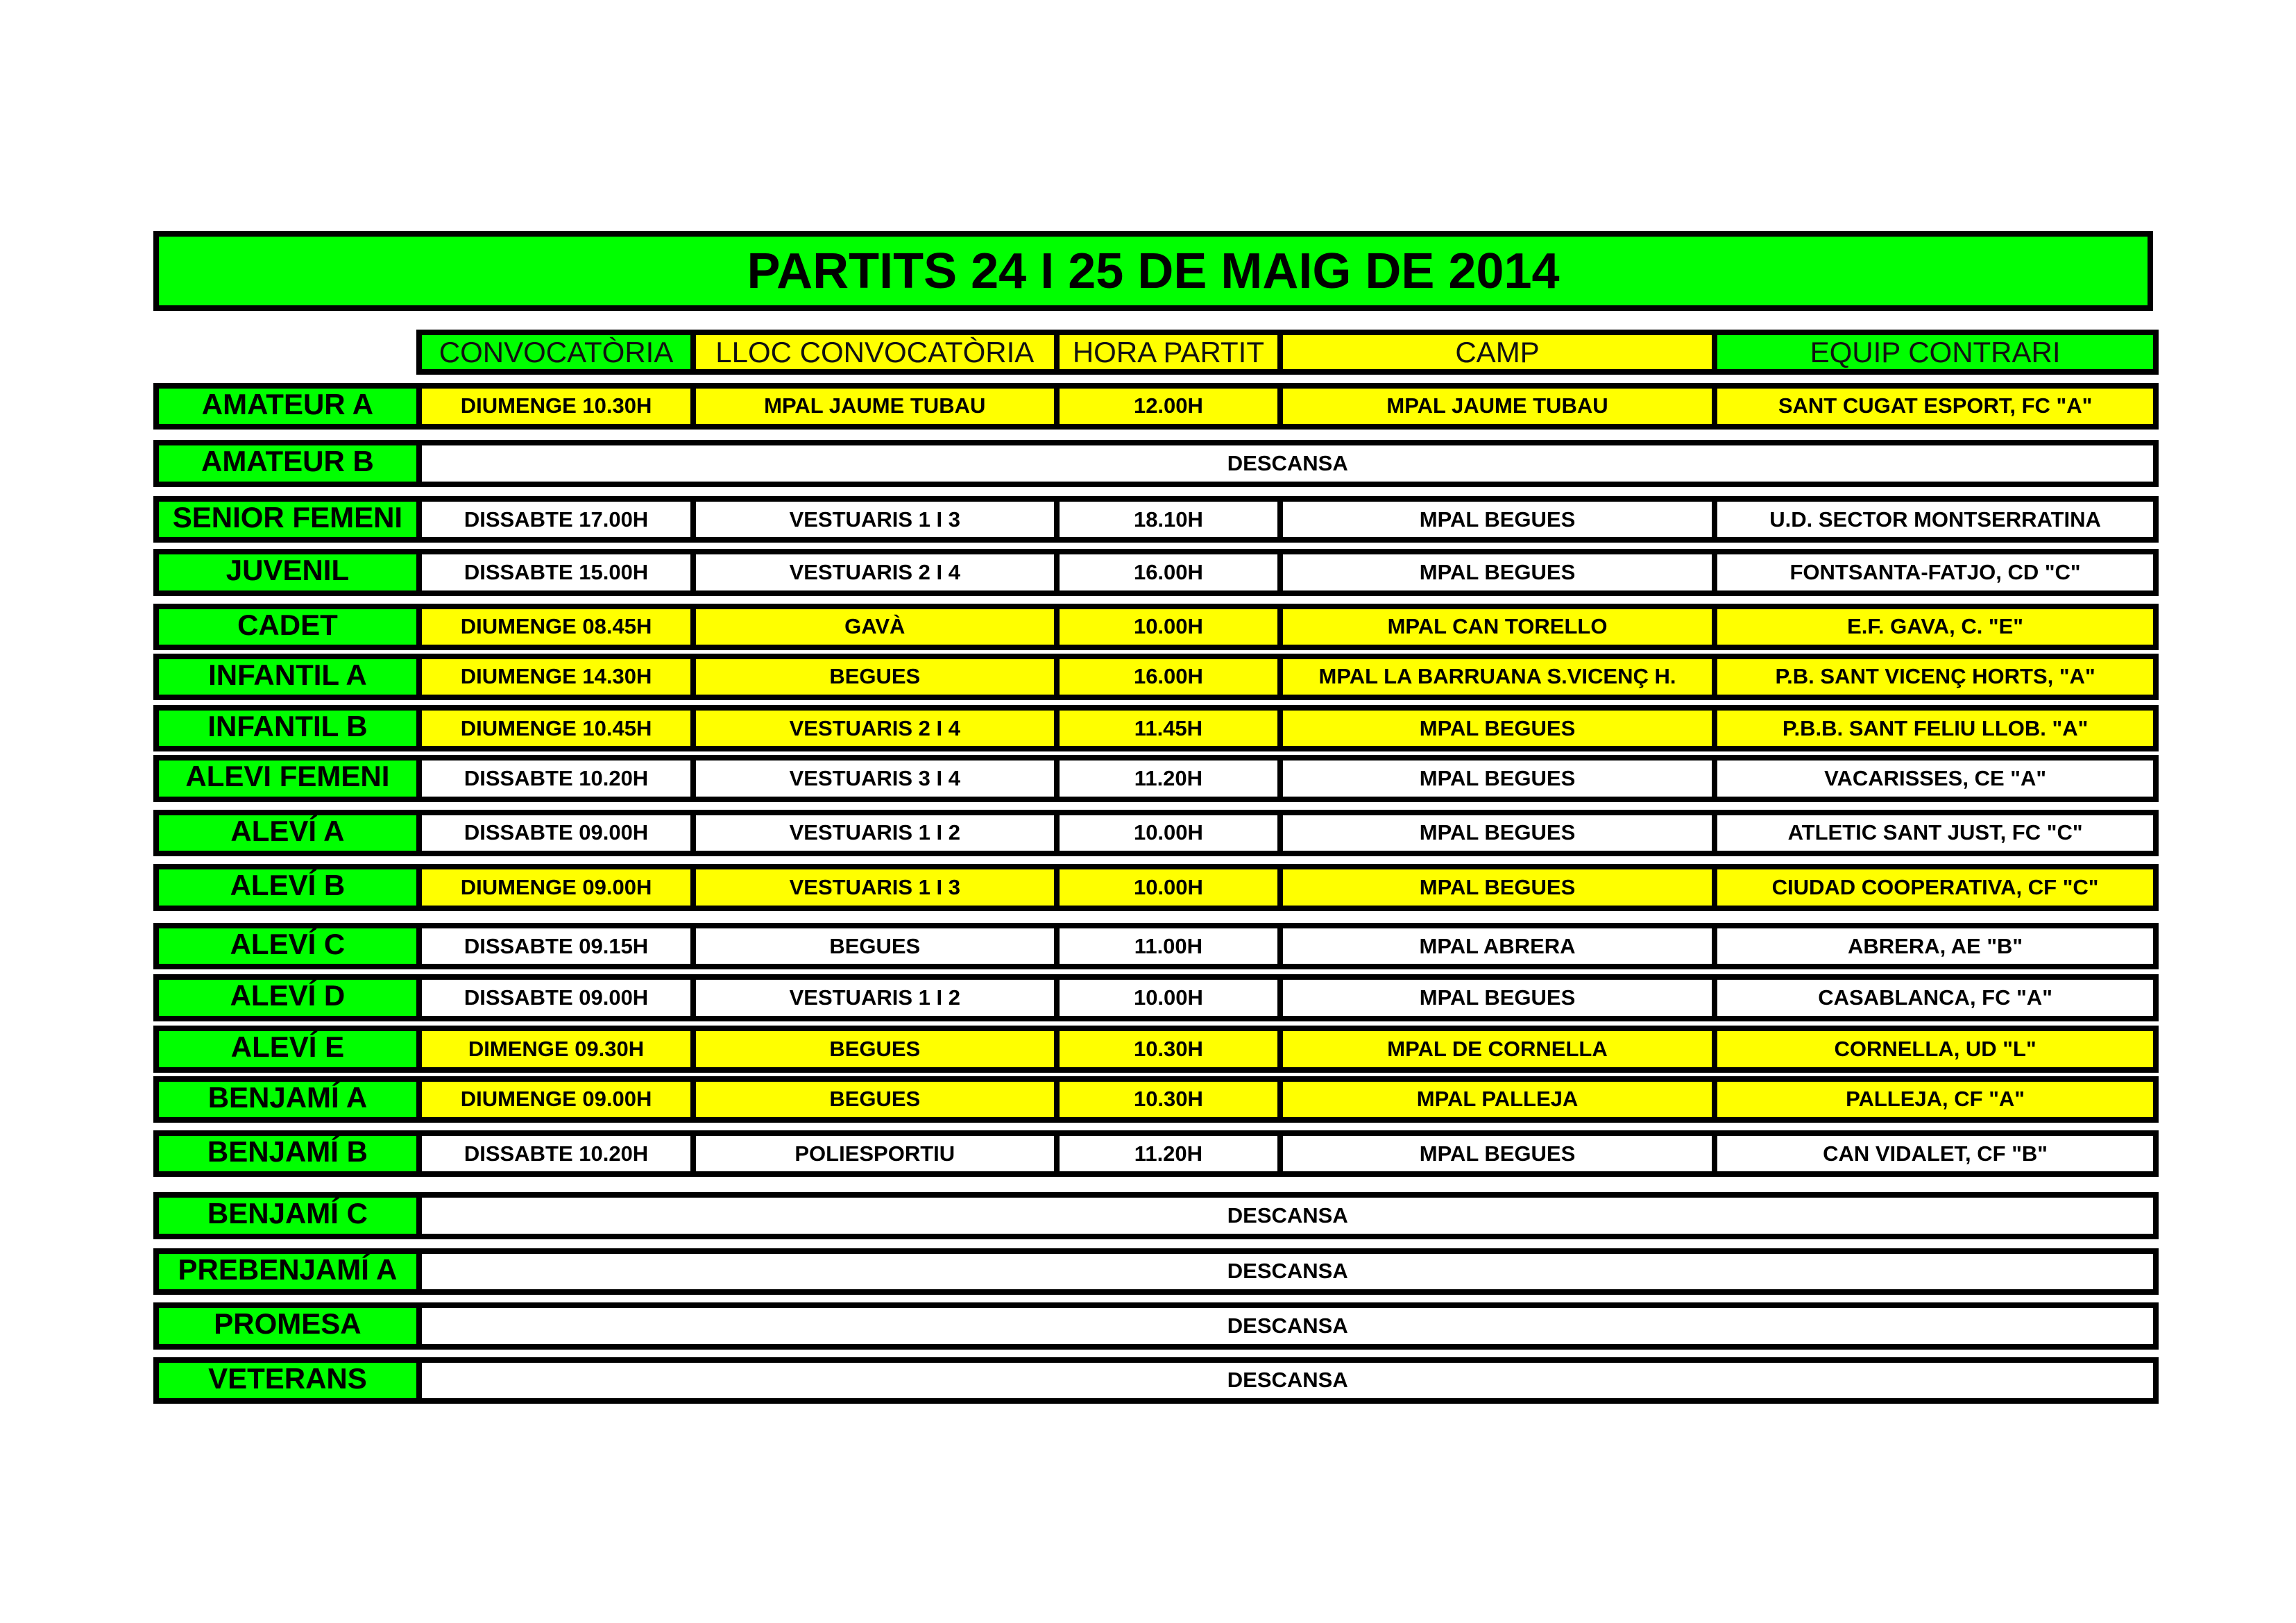 The image size is (2296, 1623). I want to click on team-cell: SENIOR FEMENI, so click(288, 519).